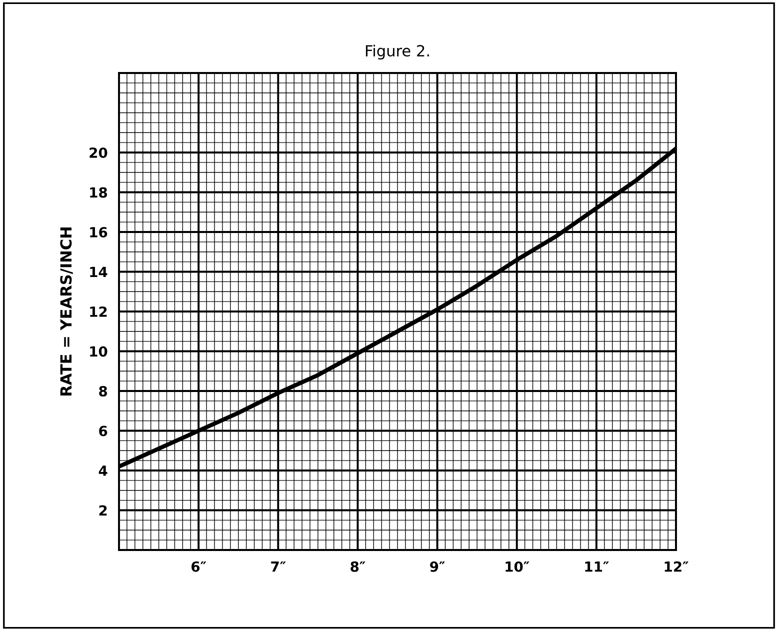 The height and width of the screenshot is (631, 778). What do you see at coordinates (437, 566) in the screenshot?
I see `x-tick-label: 9″` at bounding box center [437, 566].